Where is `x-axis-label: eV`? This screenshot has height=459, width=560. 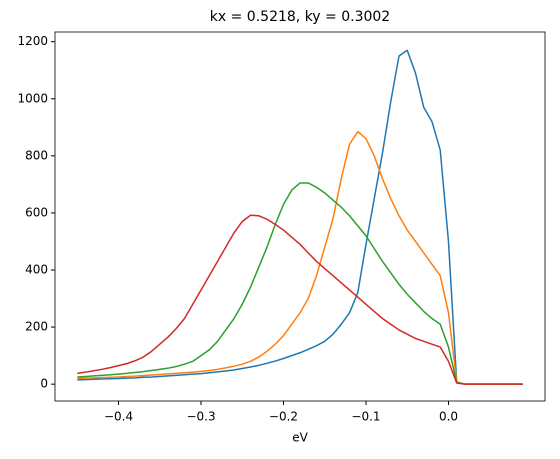 x-axis-label: eV is located at coordinates (300, 438).